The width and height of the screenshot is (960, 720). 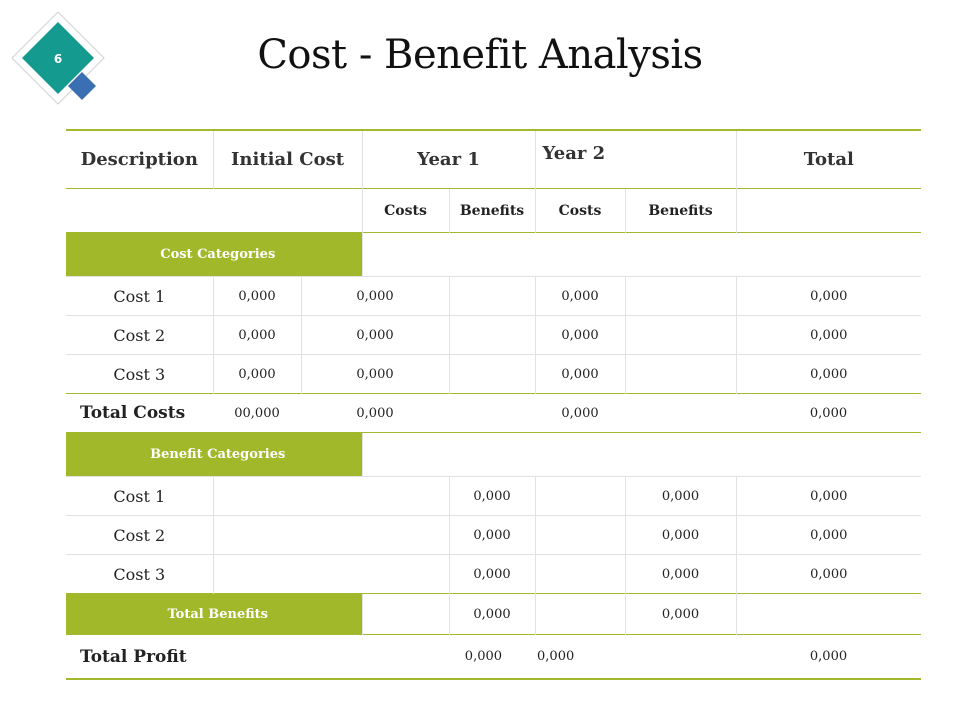 What do you see at coordinates (82, 86) in the screenshot?
I see `blue-diamond-shape` at bounding box center [82, 86].